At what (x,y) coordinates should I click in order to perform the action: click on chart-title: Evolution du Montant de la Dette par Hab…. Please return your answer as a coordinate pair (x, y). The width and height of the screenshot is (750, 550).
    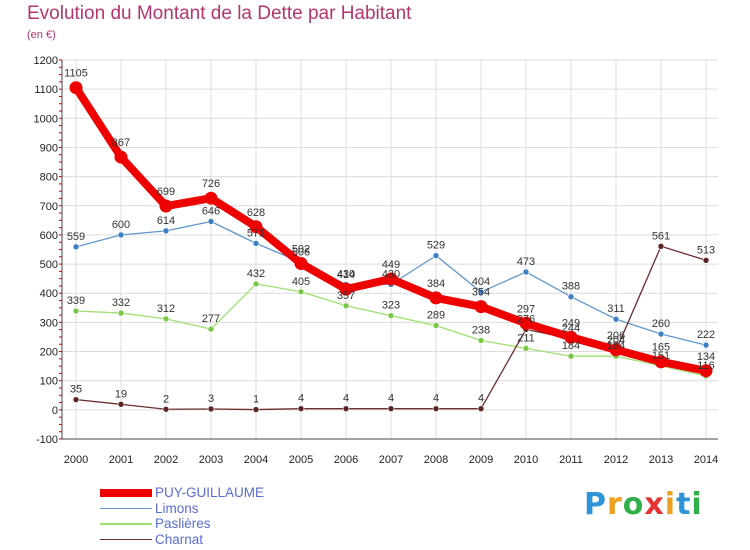
    Looking at the image, I should click on (219, 13).